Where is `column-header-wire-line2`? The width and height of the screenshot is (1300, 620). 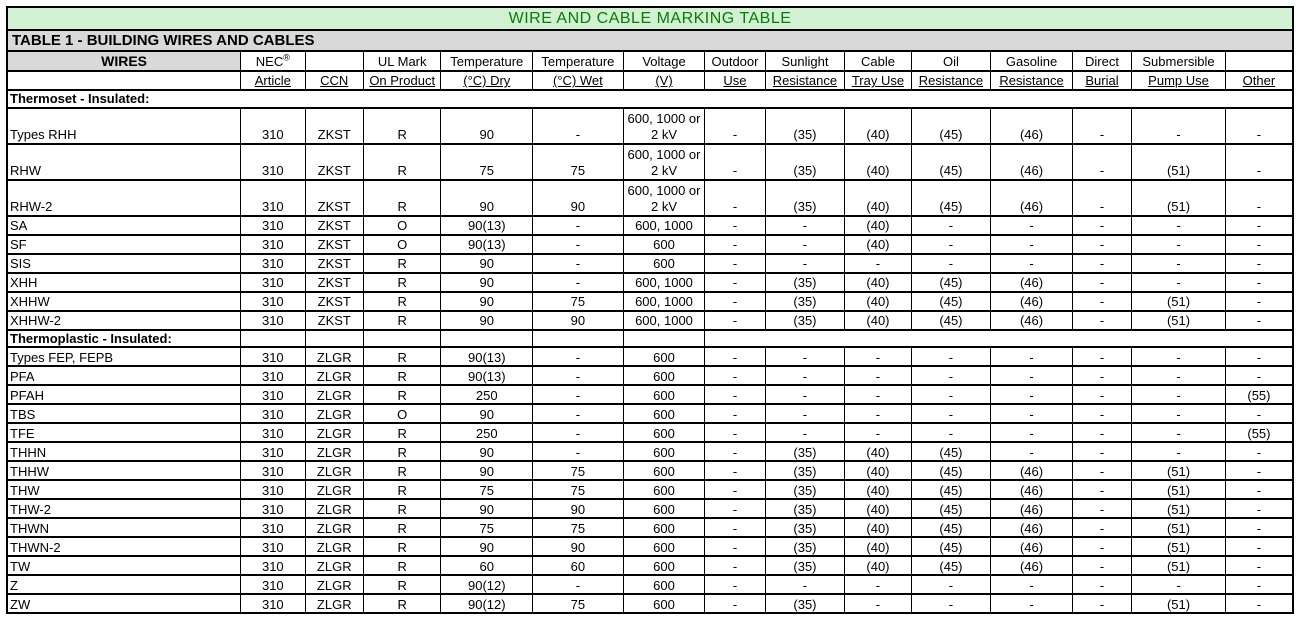 column-header-wire-line2 is located at coordinates (124, 80).